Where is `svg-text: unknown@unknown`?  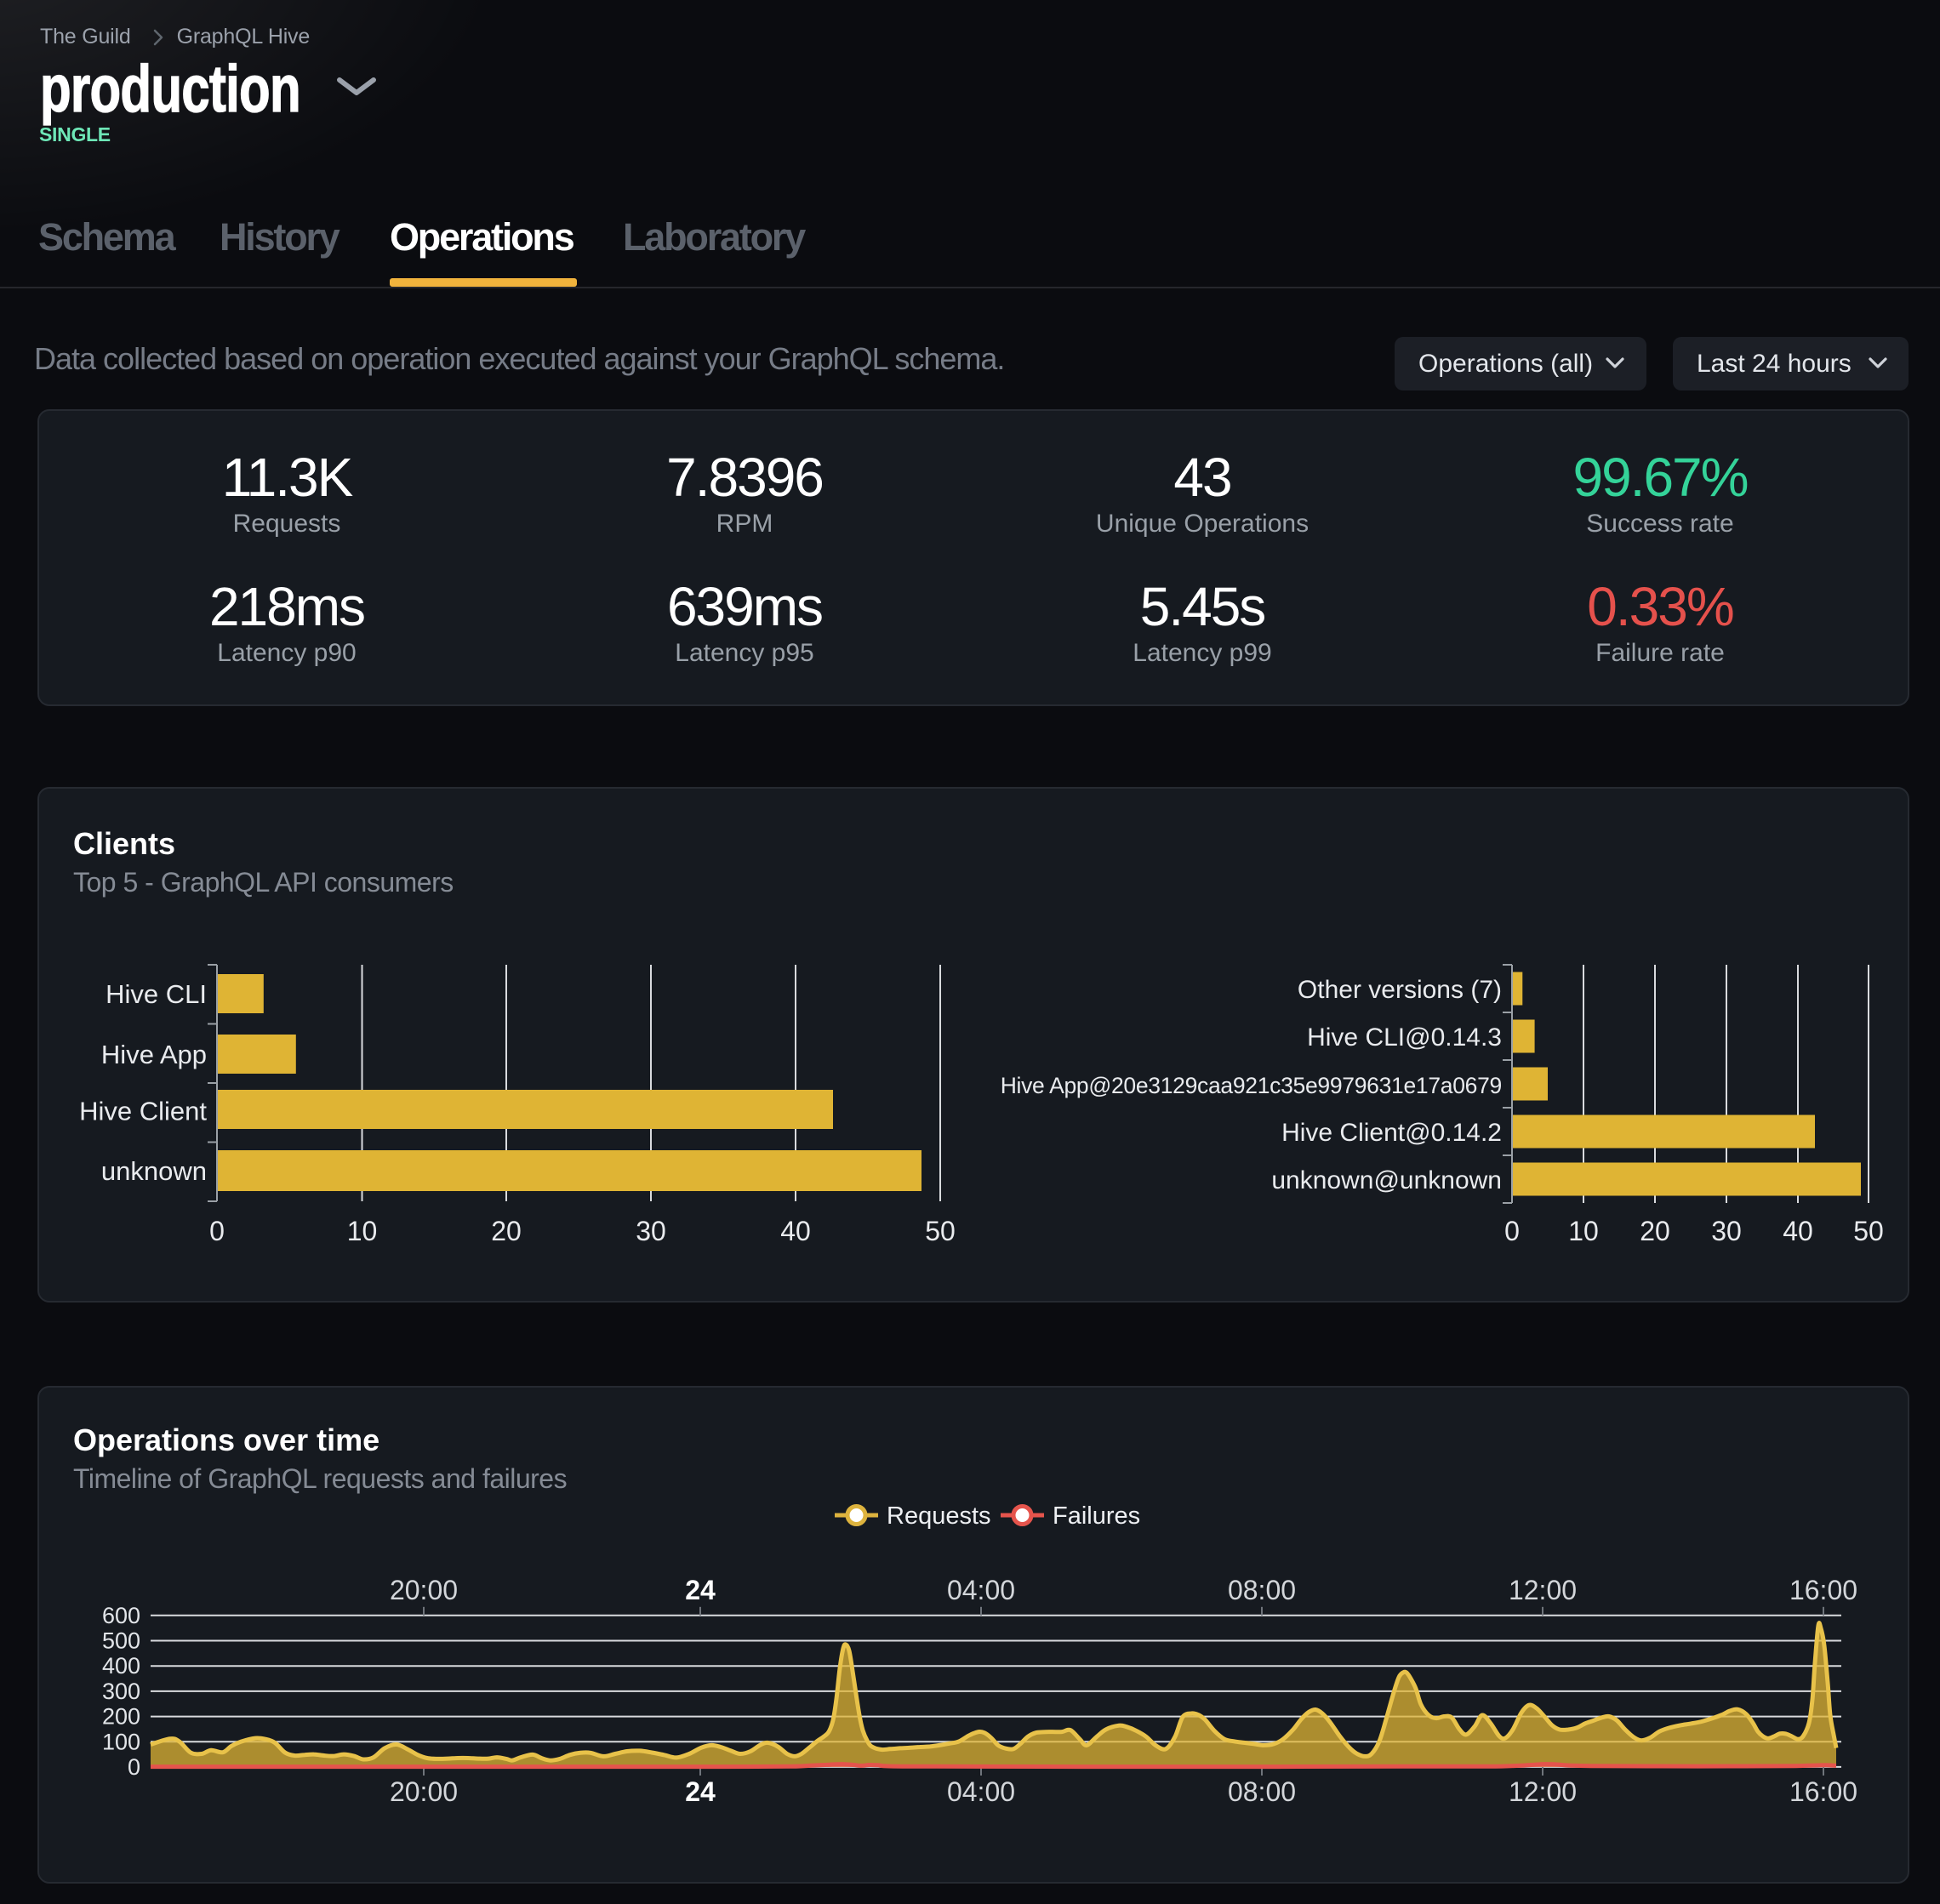
svg-text: unknown@unknown is located at coordinates (1386, 1180).